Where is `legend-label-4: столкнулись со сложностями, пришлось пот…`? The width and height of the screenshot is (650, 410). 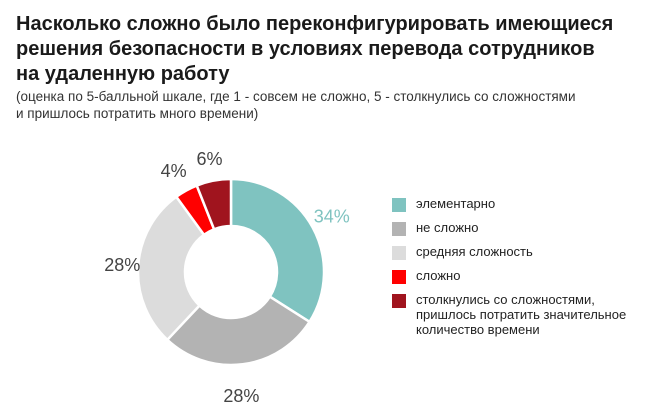 legend-label-4: столкнулись со сложностями, пришлось пот… is located at coordinates (521, 314).